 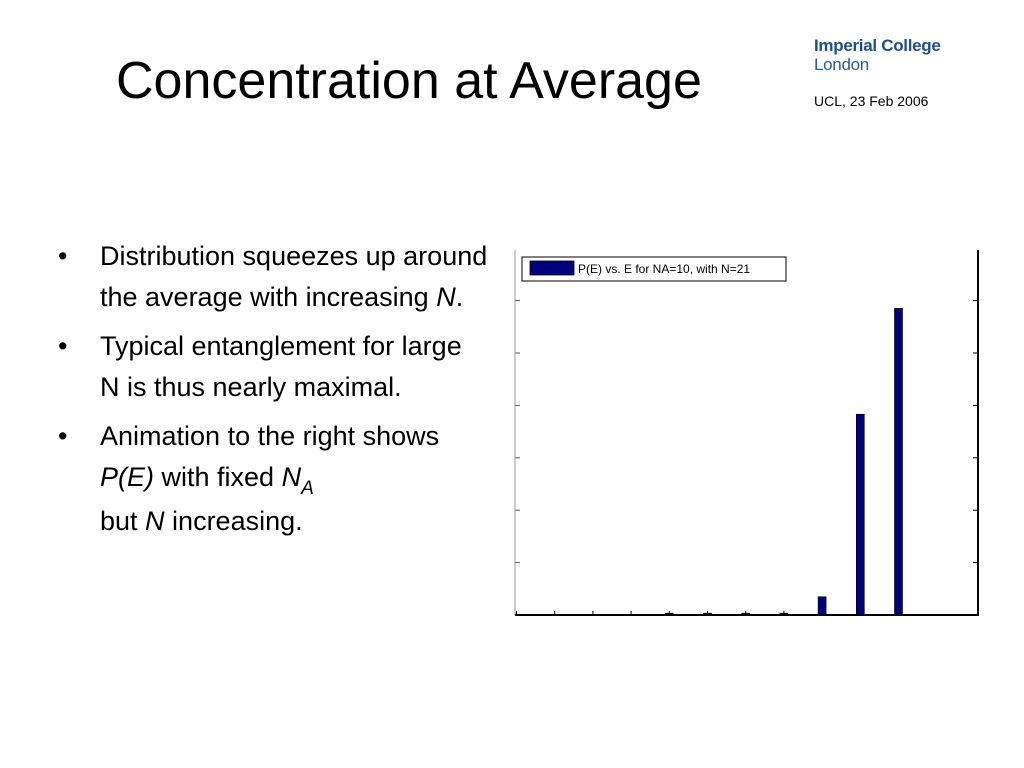 What do you see at coordinates (664, 269) in the screenshot?
I see `legend-label: P(E) vs. E for NA=10, with N=21` at bounding box center [664, 269].